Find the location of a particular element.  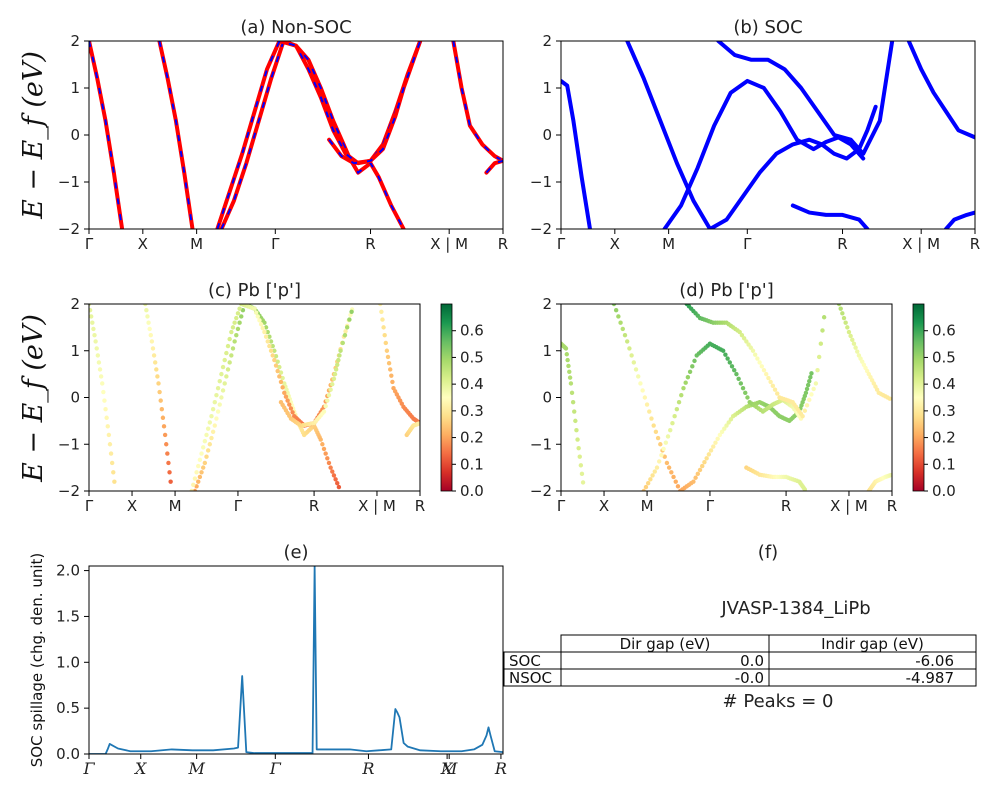

d-colorbar-label: 0.2 is located at coordinates (944, 438).